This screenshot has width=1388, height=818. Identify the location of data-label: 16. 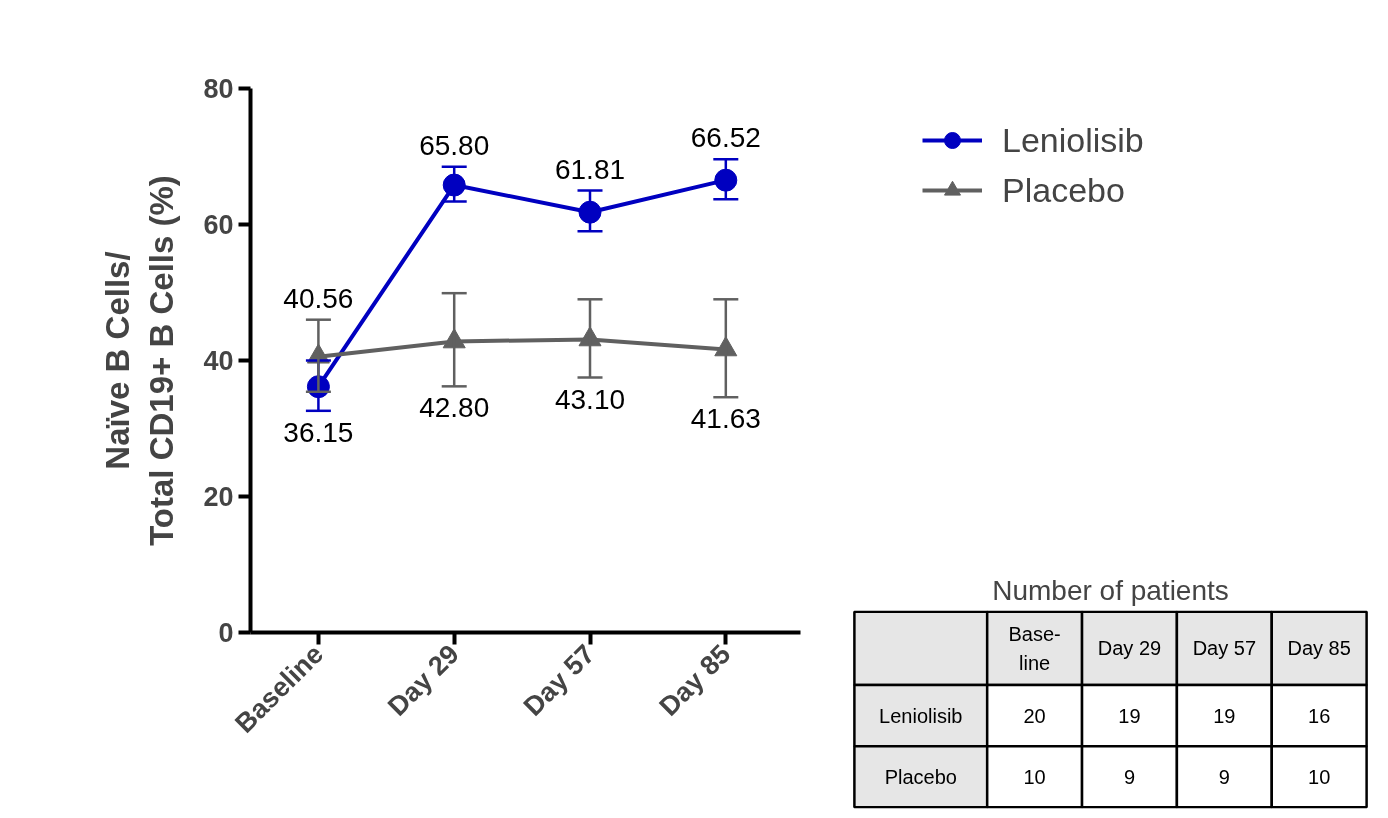
(1319, 715).